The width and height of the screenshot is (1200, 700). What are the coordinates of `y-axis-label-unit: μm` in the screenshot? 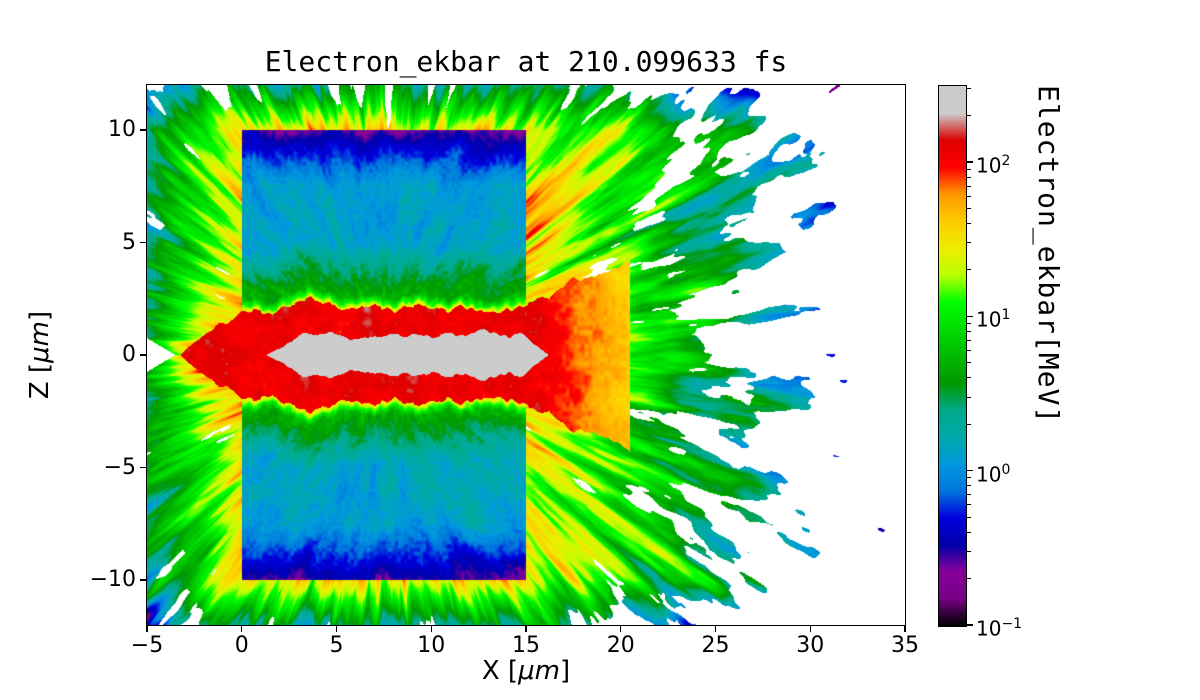 It's located at (40, 342).